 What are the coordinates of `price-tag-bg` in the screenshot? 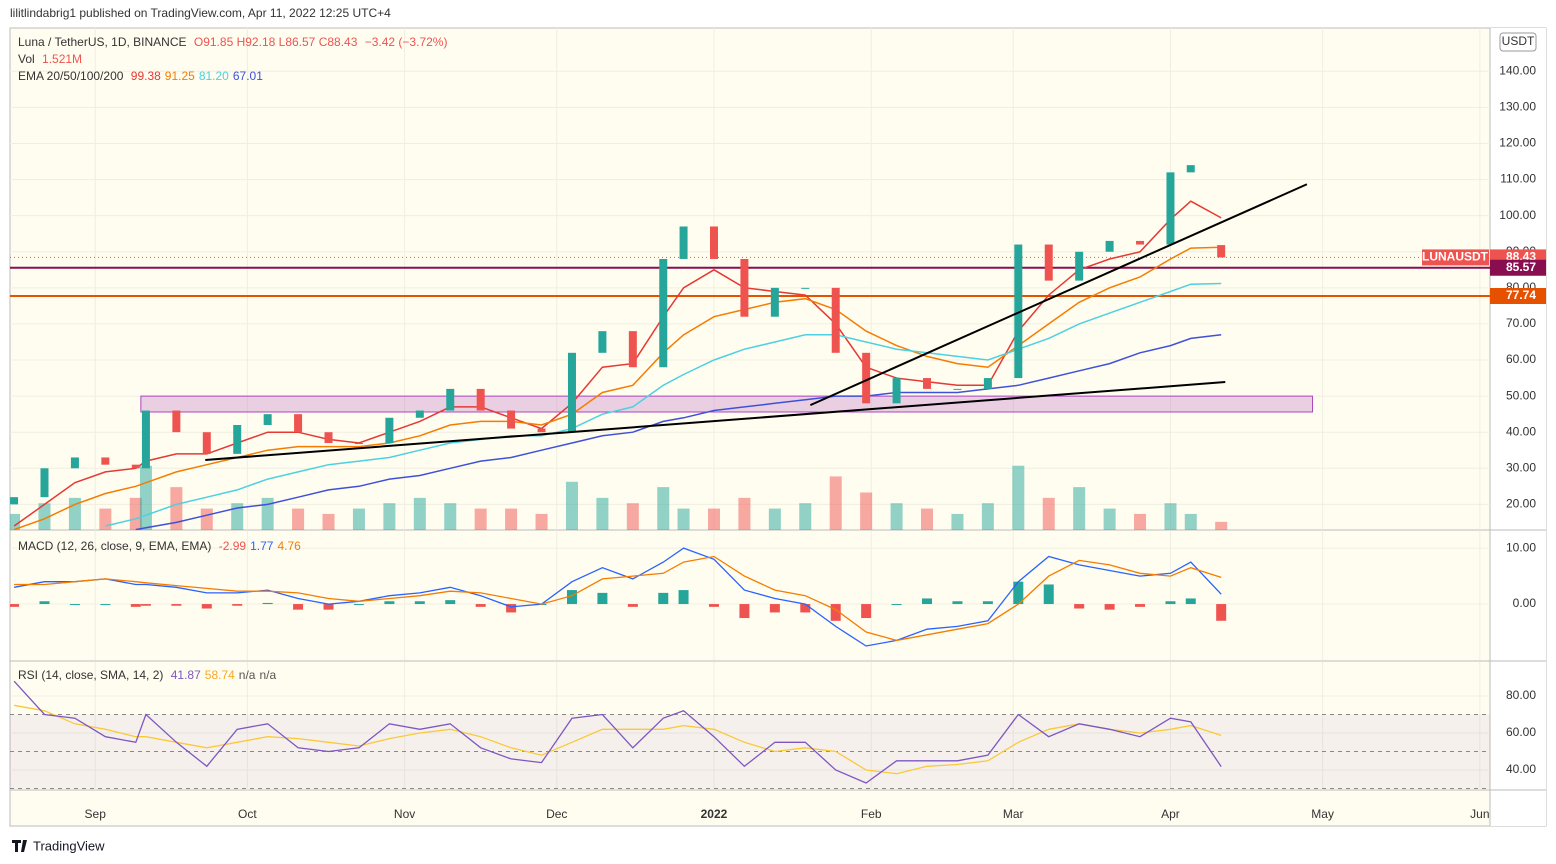 It's located at (1455, 257).